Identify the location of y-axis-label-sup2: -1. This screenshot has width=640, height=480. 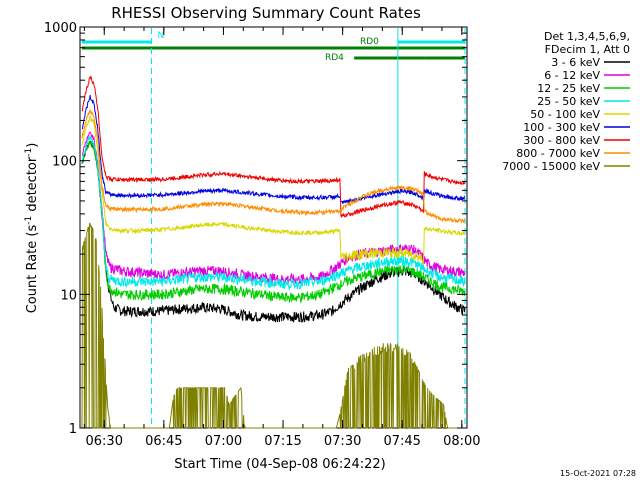
(29, 152).